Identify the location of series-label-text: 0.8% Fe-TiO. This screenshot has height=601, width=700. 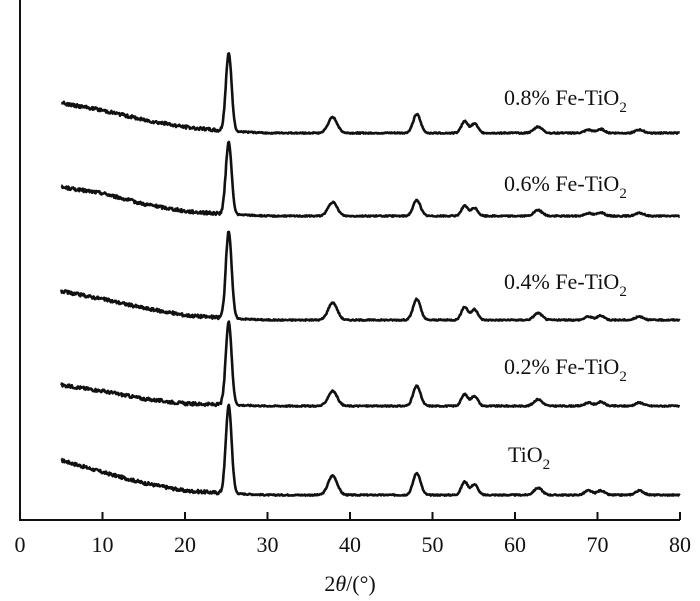
(561, 97).